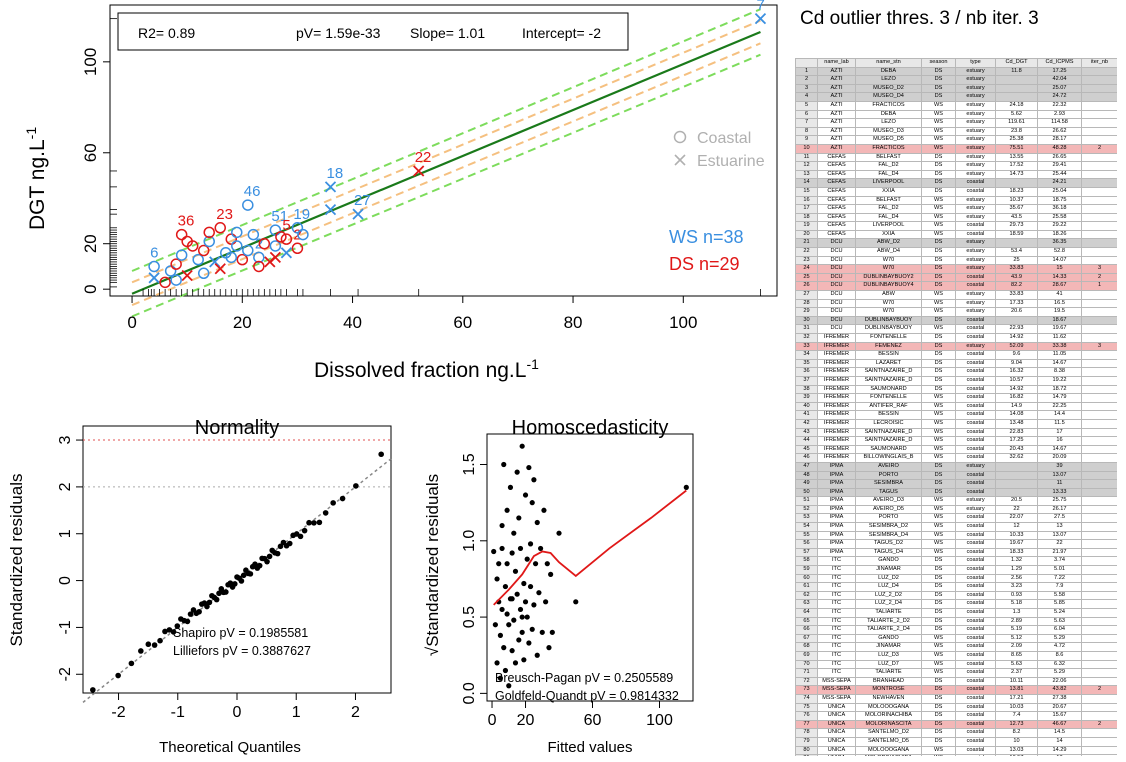 Image resolution: width=1126 pixels, height=762 pixels. I want to click on table-cell: 2, so click(1099, 724).